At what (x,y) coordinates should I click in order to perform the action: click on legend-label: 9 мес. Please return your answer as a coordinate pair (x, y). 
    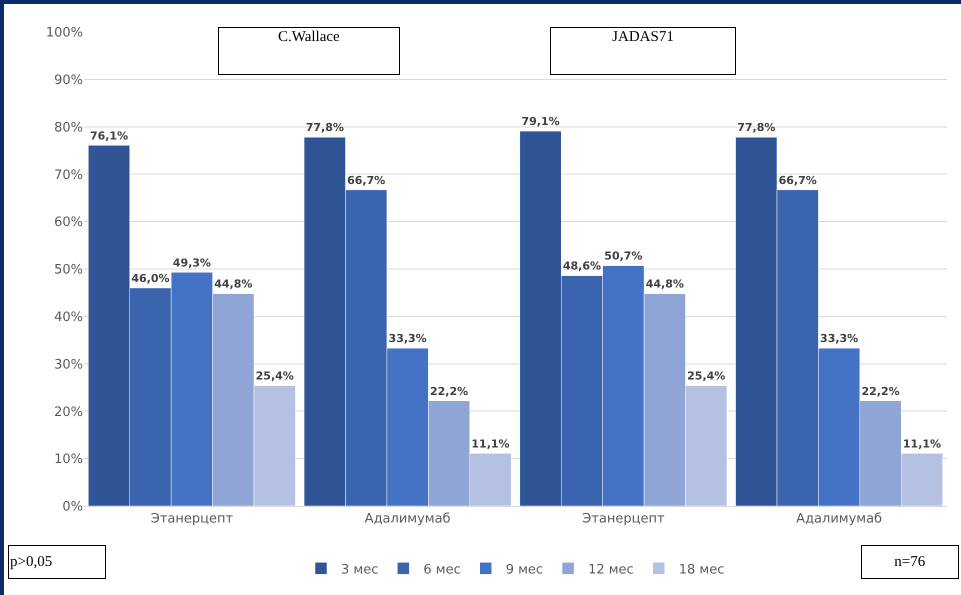
    Looking at the image, I should click on (525, 570).